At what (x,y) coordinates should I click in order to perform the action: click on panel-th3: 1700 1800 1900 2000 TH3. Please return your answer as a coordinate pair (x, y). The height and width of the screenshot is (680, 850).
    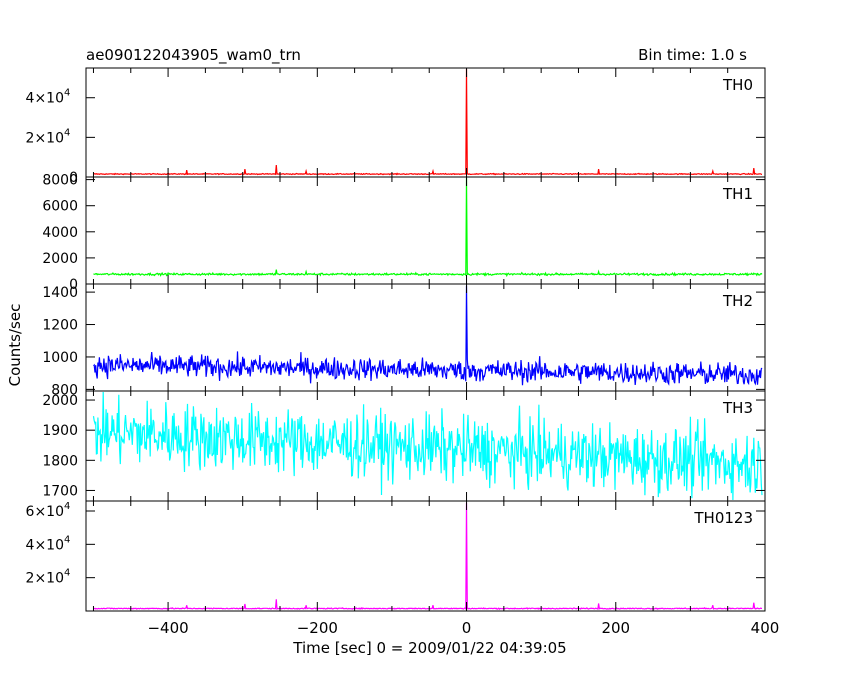
    Looking at the image, I should click on (404, 446).